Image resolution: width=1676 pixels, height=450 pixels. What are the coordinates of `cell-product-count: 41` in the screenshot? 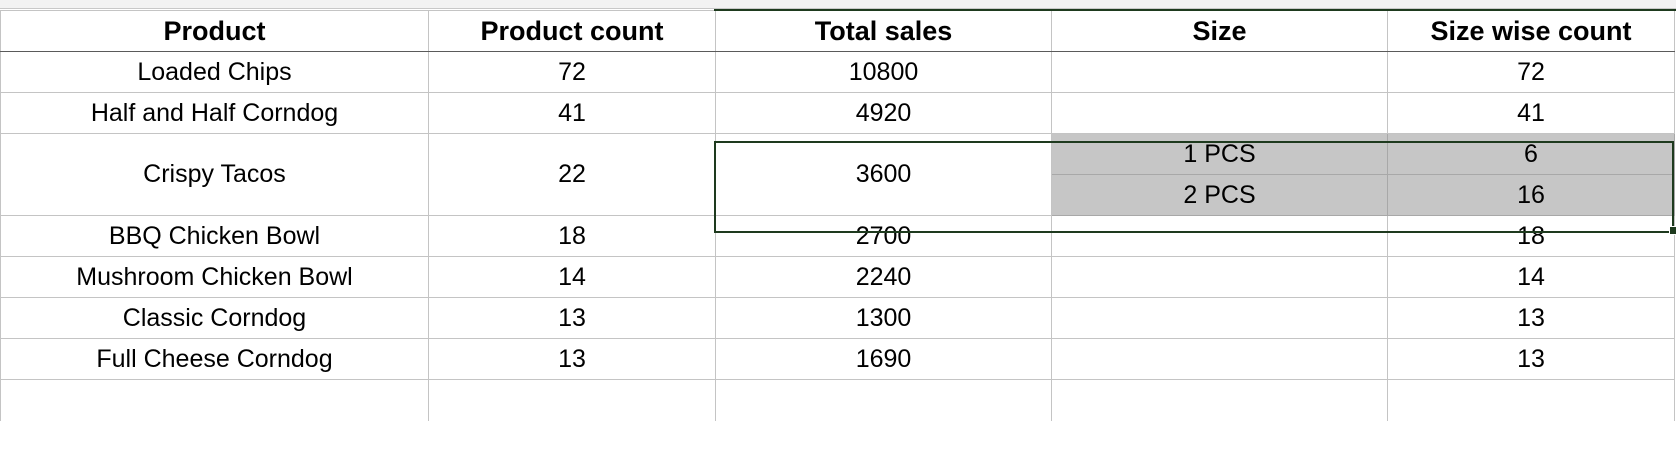 It's located at (572, 113).